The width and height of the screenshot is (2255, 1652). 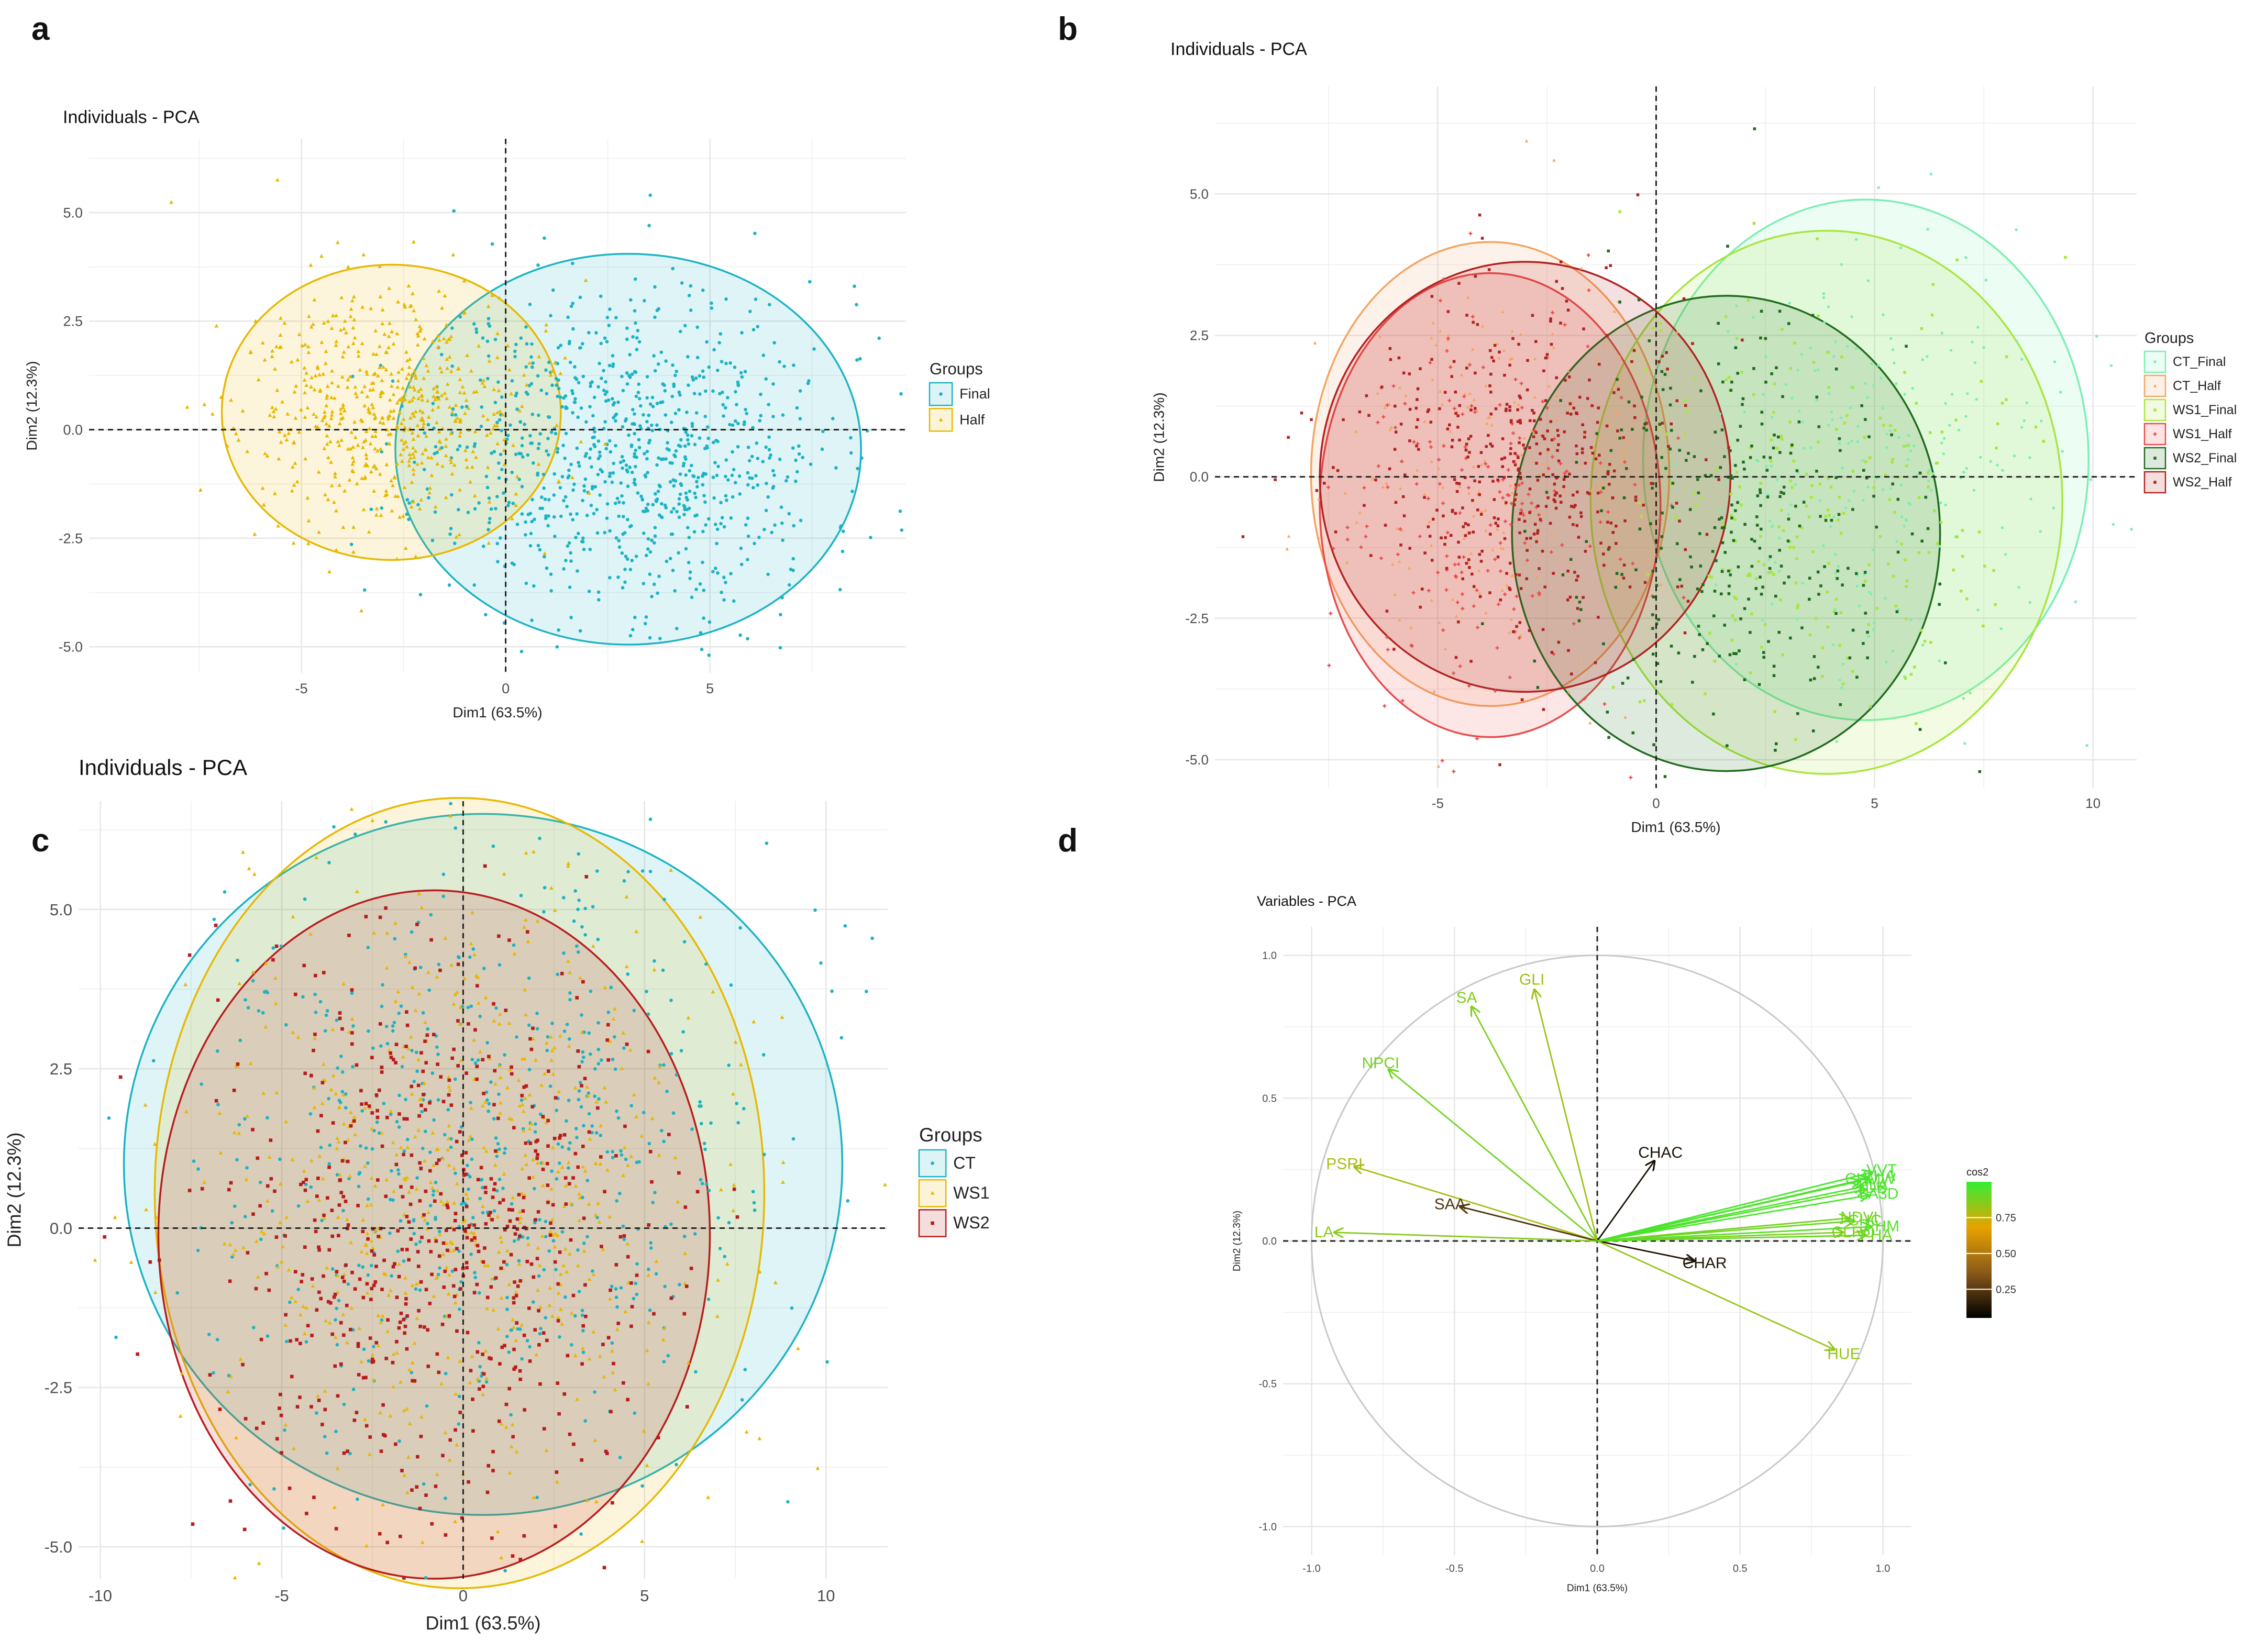 What do you see at coordinates (1269, 1241) in the screenshot?
I see `y-tick-label: 0.0` at bounding box center [1269, 1241].